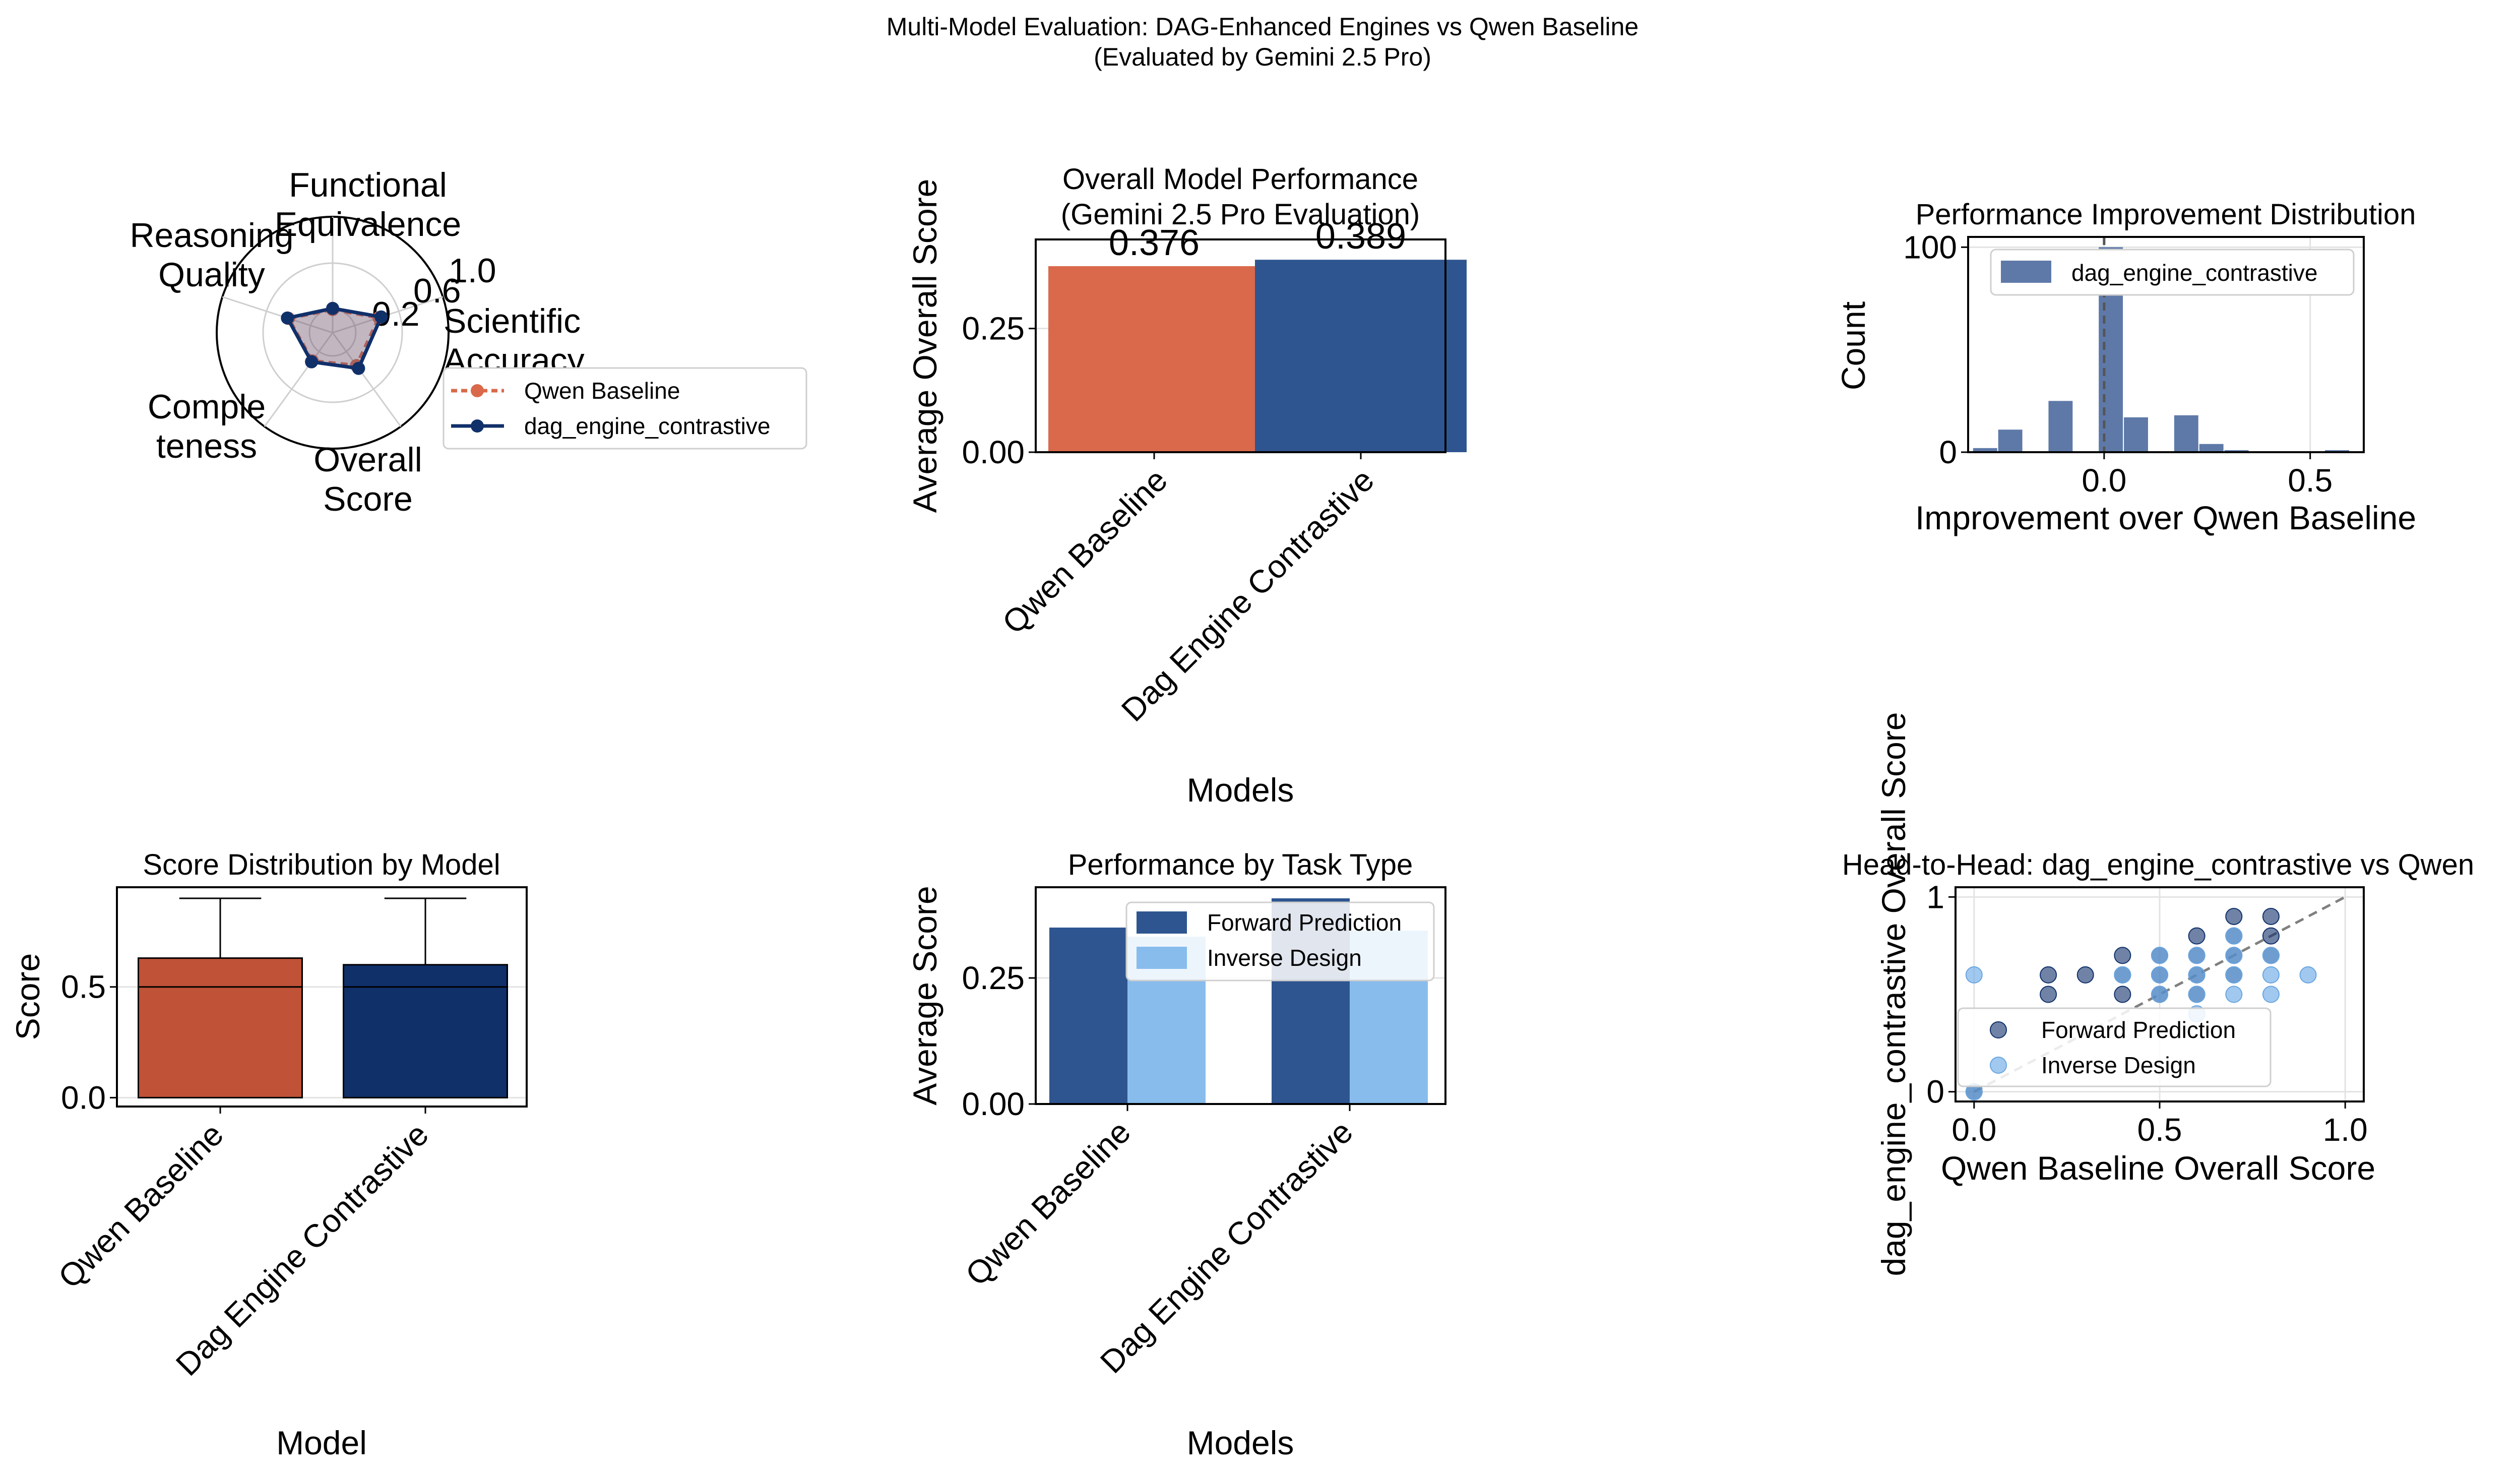  What do you see at coordinates (368, 185) in the screenshot?
I see `radar-axis-label: Functional` at bounding box center [368, 185].